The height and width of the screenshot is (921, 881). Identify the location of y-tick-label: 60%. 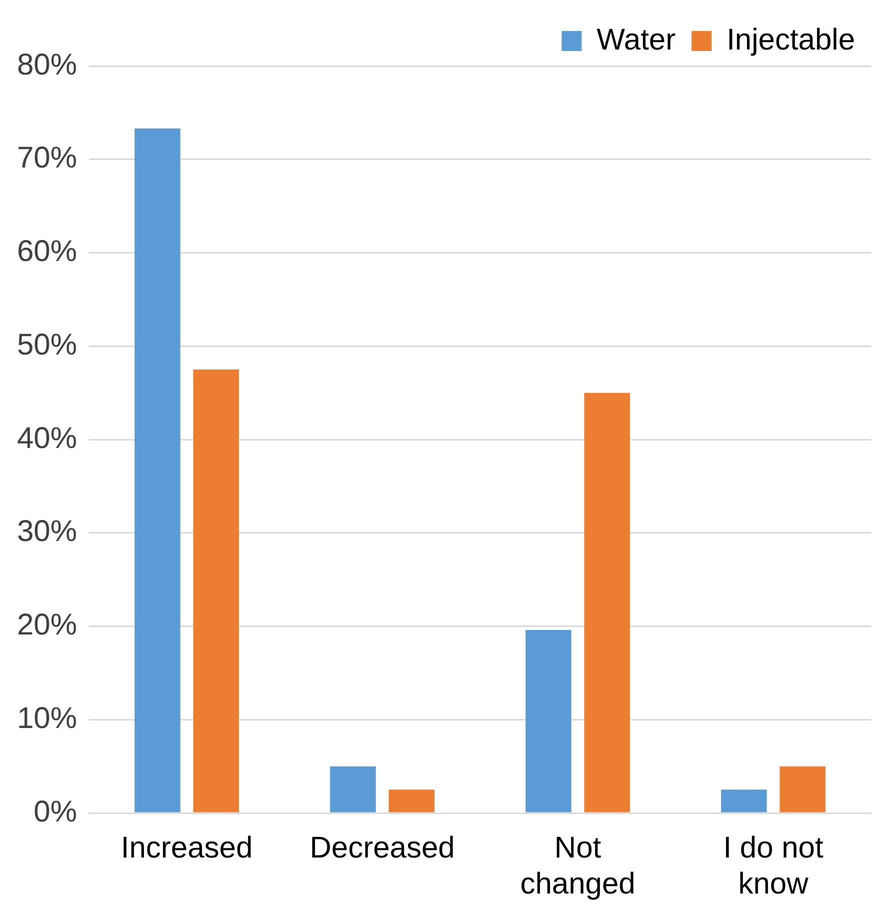
(47, 251).